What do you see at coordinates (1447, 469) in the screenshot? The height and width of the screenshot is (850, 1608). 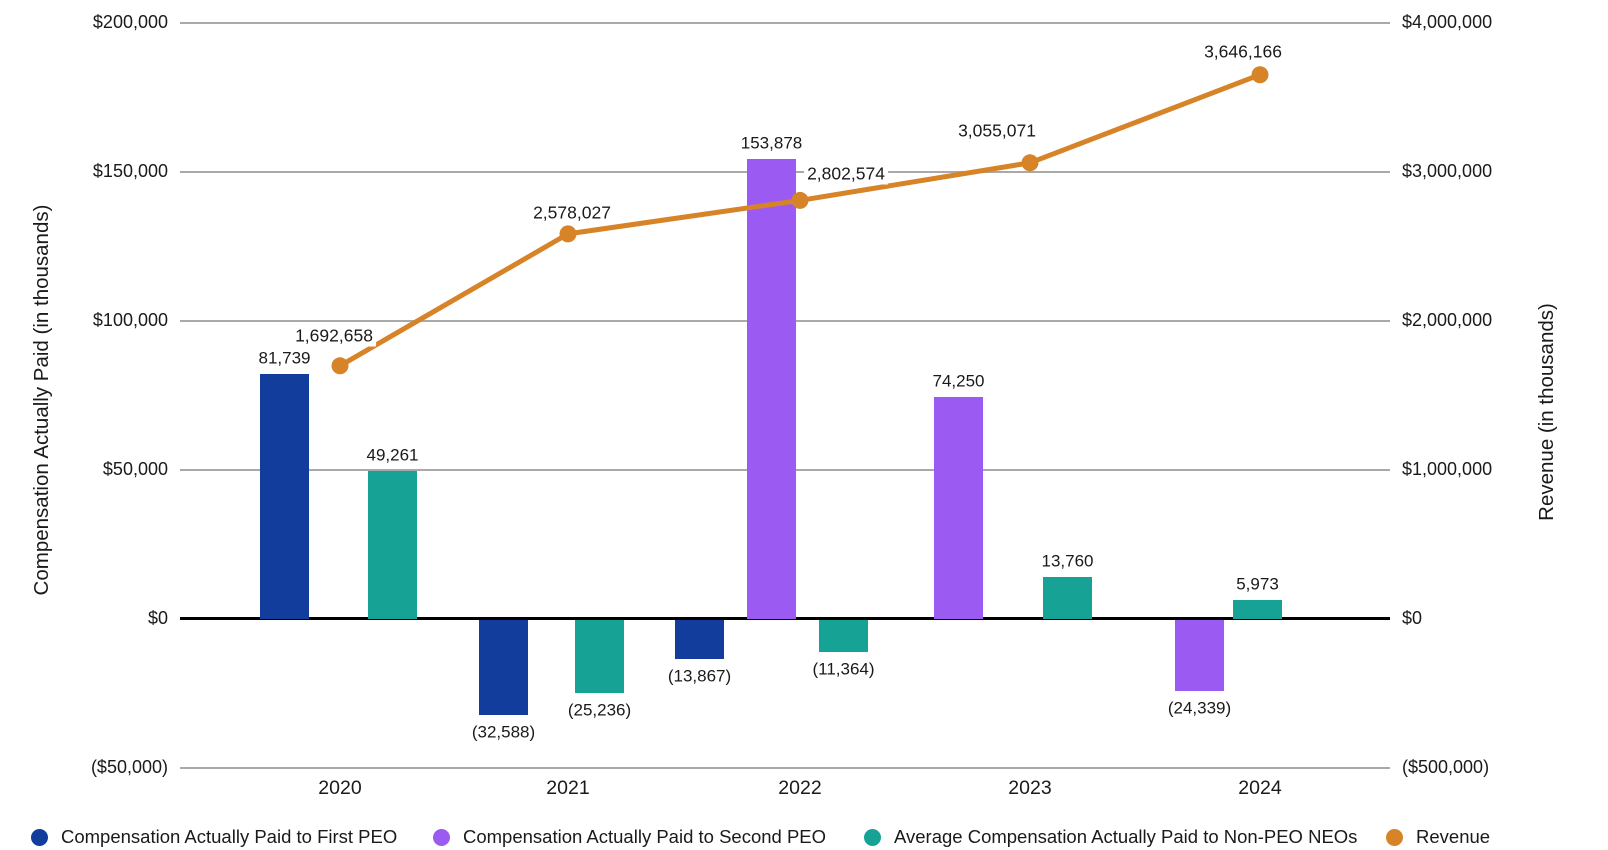 I see `right-axis-tick-label: $1,000,000` at bounding box center [1447, 469].